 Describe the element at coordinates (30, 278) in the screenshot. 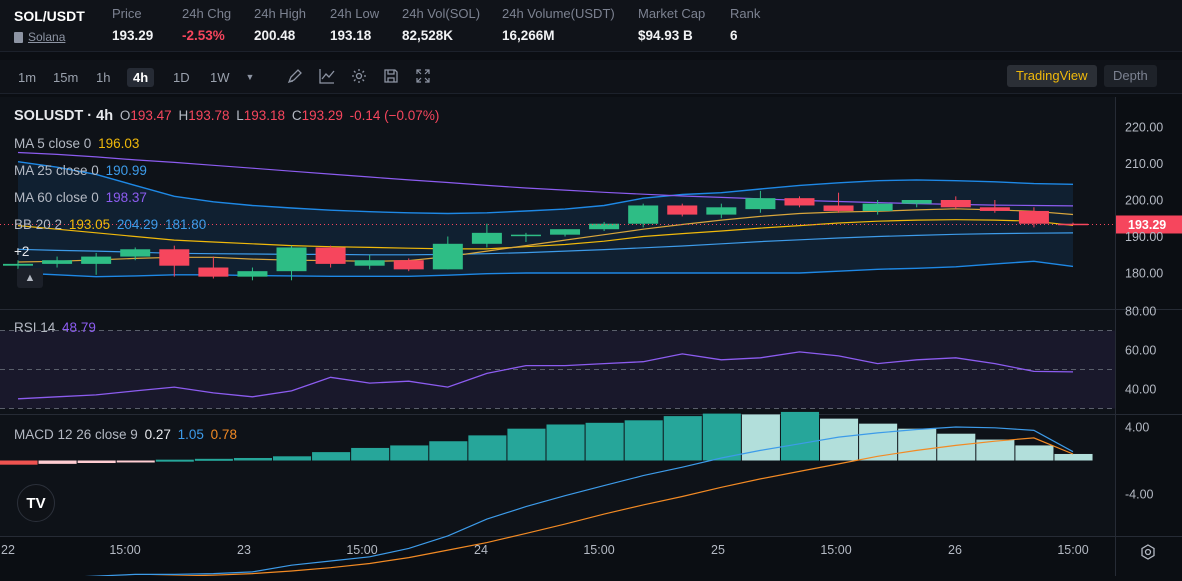

I see `collapse-legend-icon: ▲` at that location.